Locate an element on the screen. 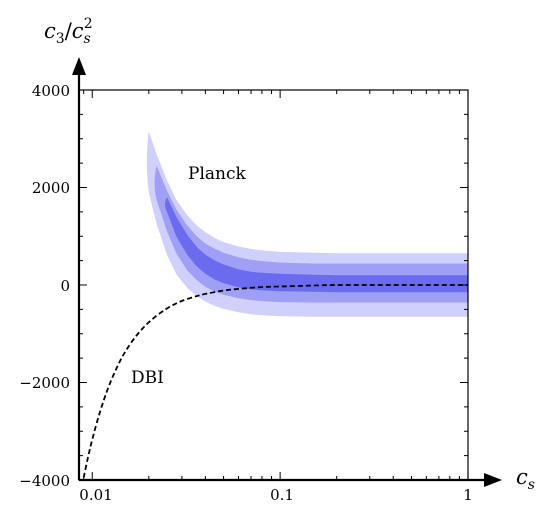  planck-band-inner is located at coordinates (316, 245).